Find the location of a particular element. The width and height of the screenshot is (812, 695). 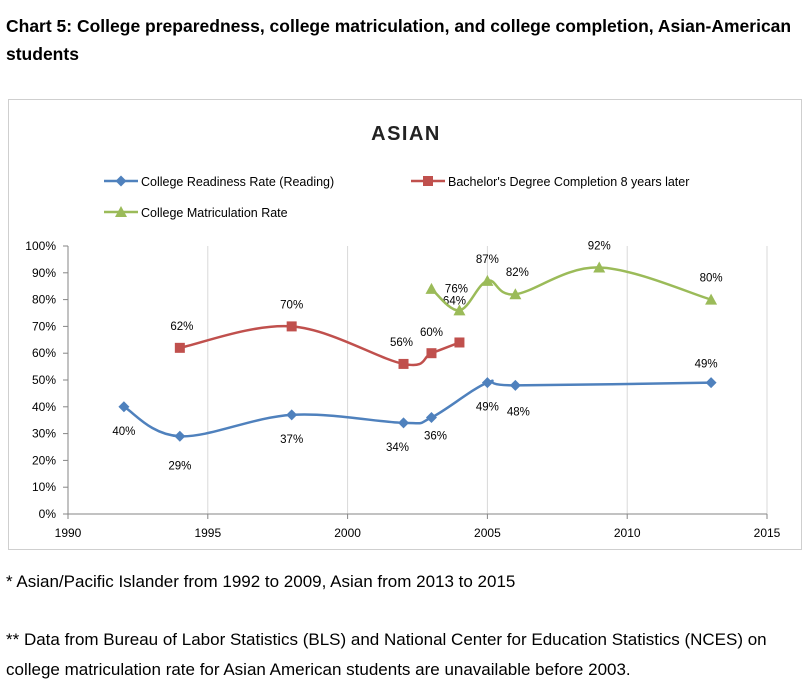

x-tick-label: 2015 is located at coordinates (767, 533).